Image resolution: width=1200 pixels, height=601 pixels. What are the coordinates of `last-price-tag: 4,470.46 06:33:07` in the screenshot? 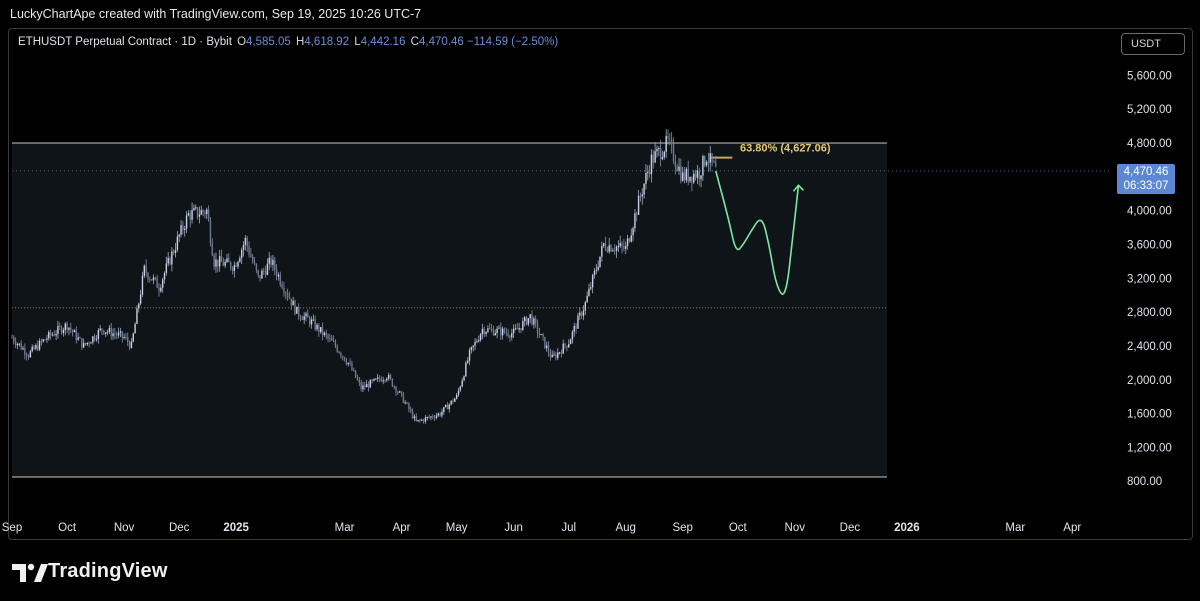 It's located at (1146, 179).